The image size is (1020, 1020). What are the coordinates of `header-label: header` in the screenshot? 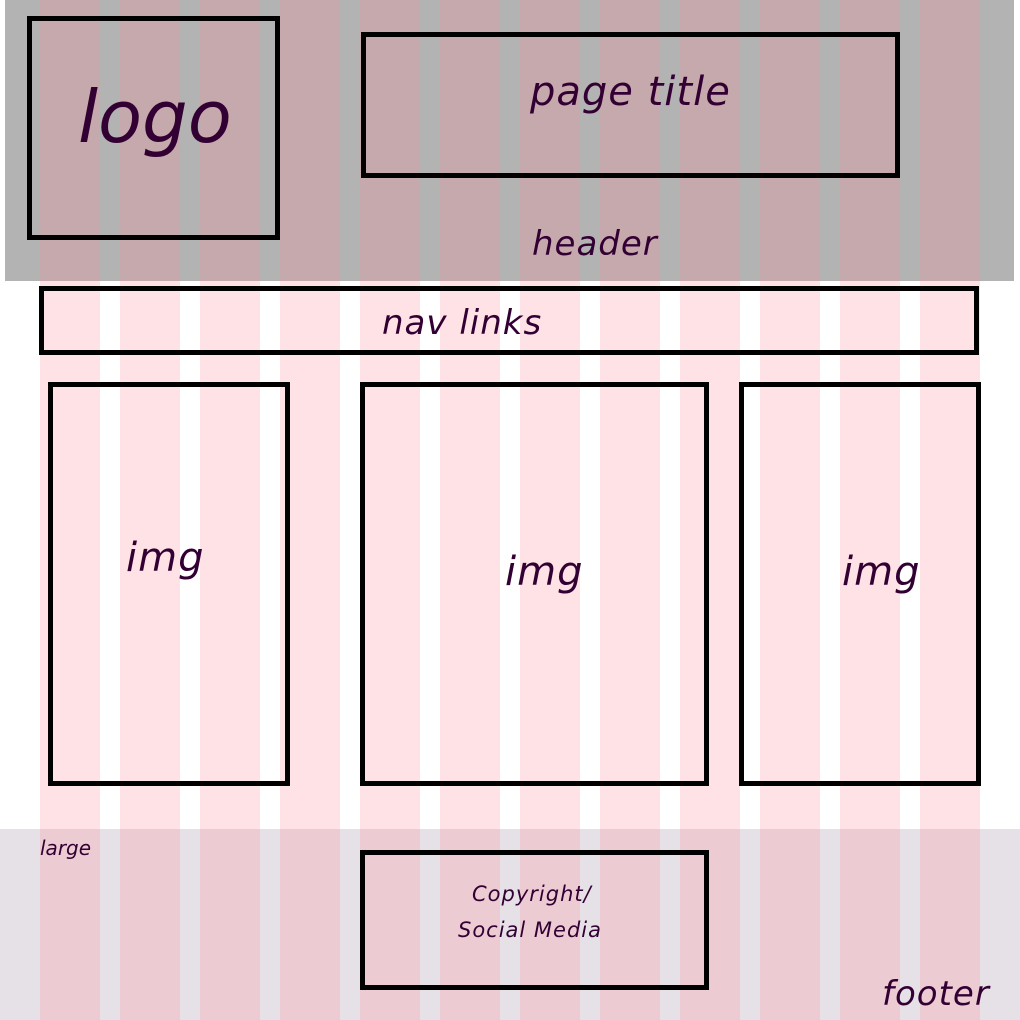 It's located at (595, 244).